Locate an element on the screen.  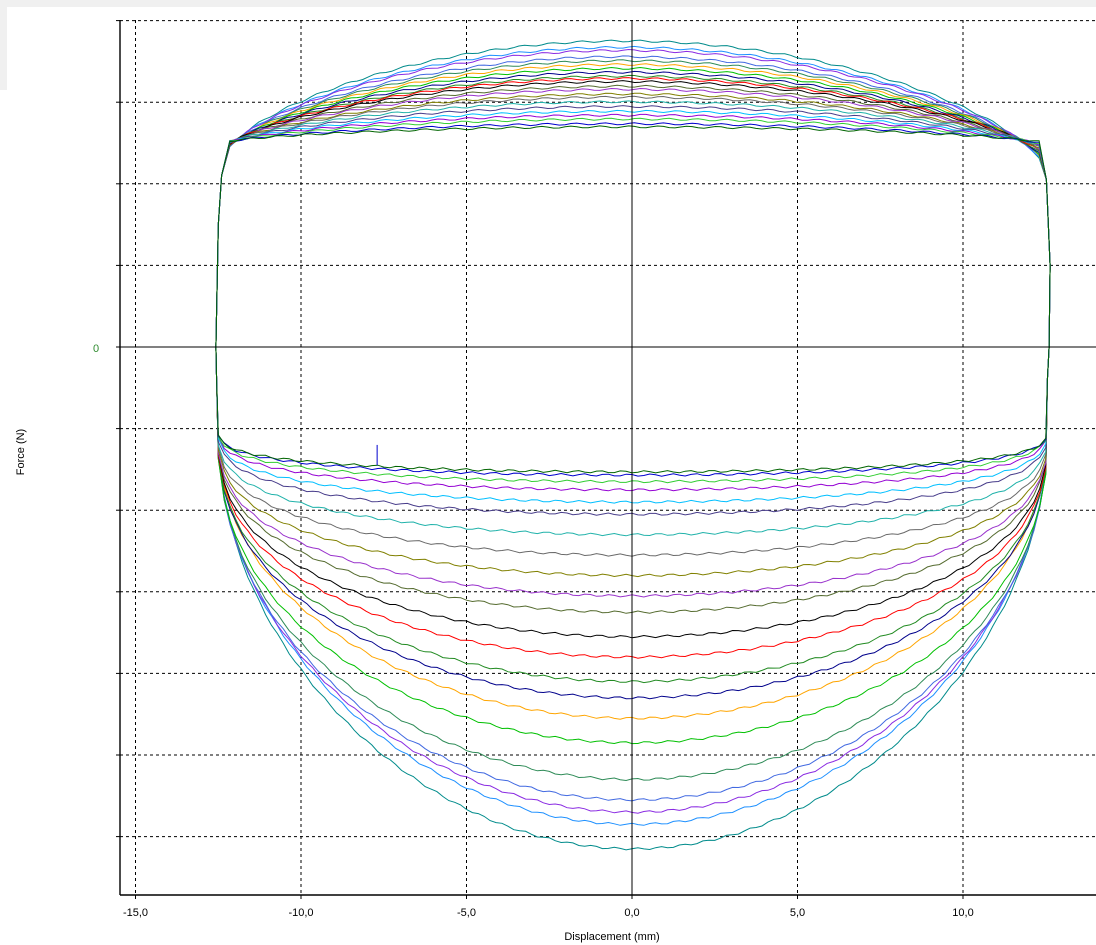
x-tick-label: -5,0 is located at coordinates (466, 913).